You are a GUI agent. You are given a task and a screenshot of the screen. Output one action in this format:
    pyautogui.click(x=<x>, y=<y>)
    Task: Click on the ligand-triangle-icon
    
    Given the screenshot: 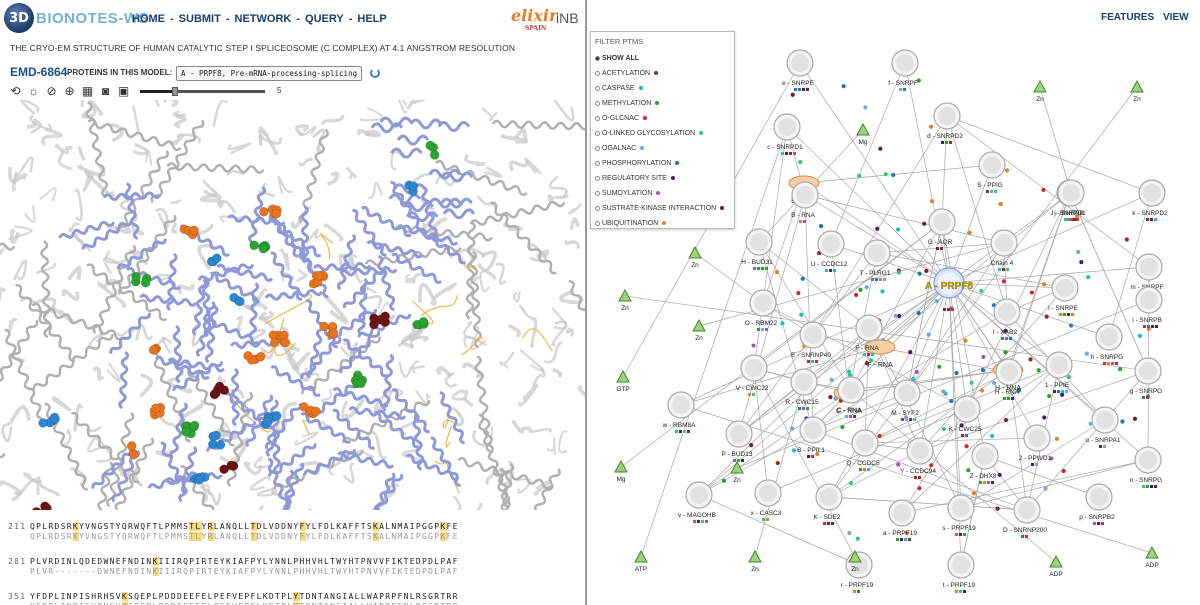 What is the action you would take?
    pyautogui.click(x=699, y=325)
    